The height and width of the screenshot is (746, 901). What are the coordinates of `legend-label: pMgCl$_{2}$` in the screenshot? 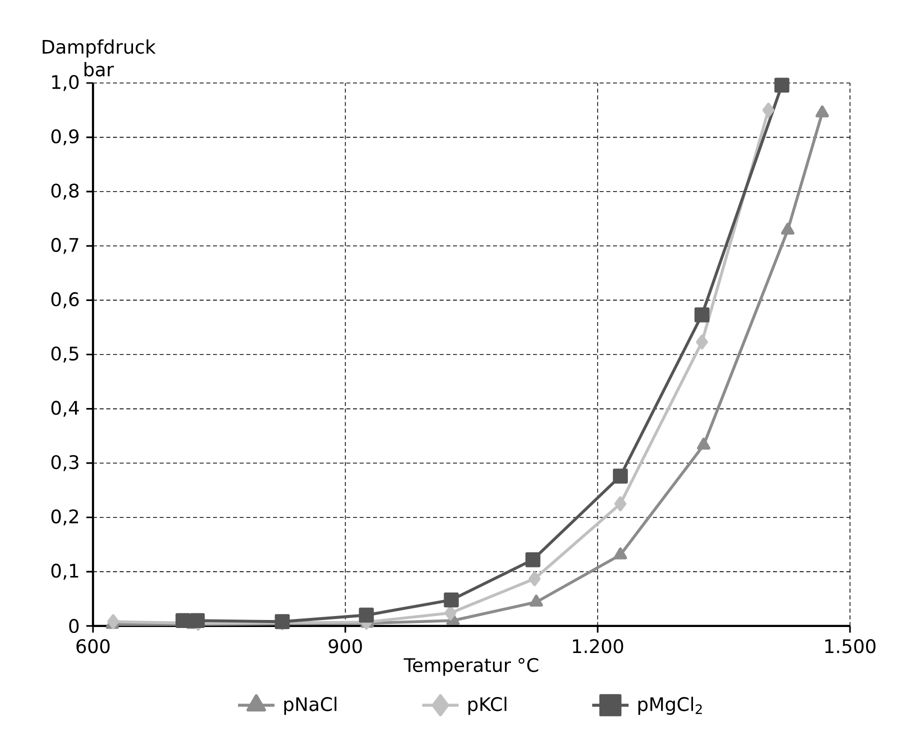 It's located at (670, 705).